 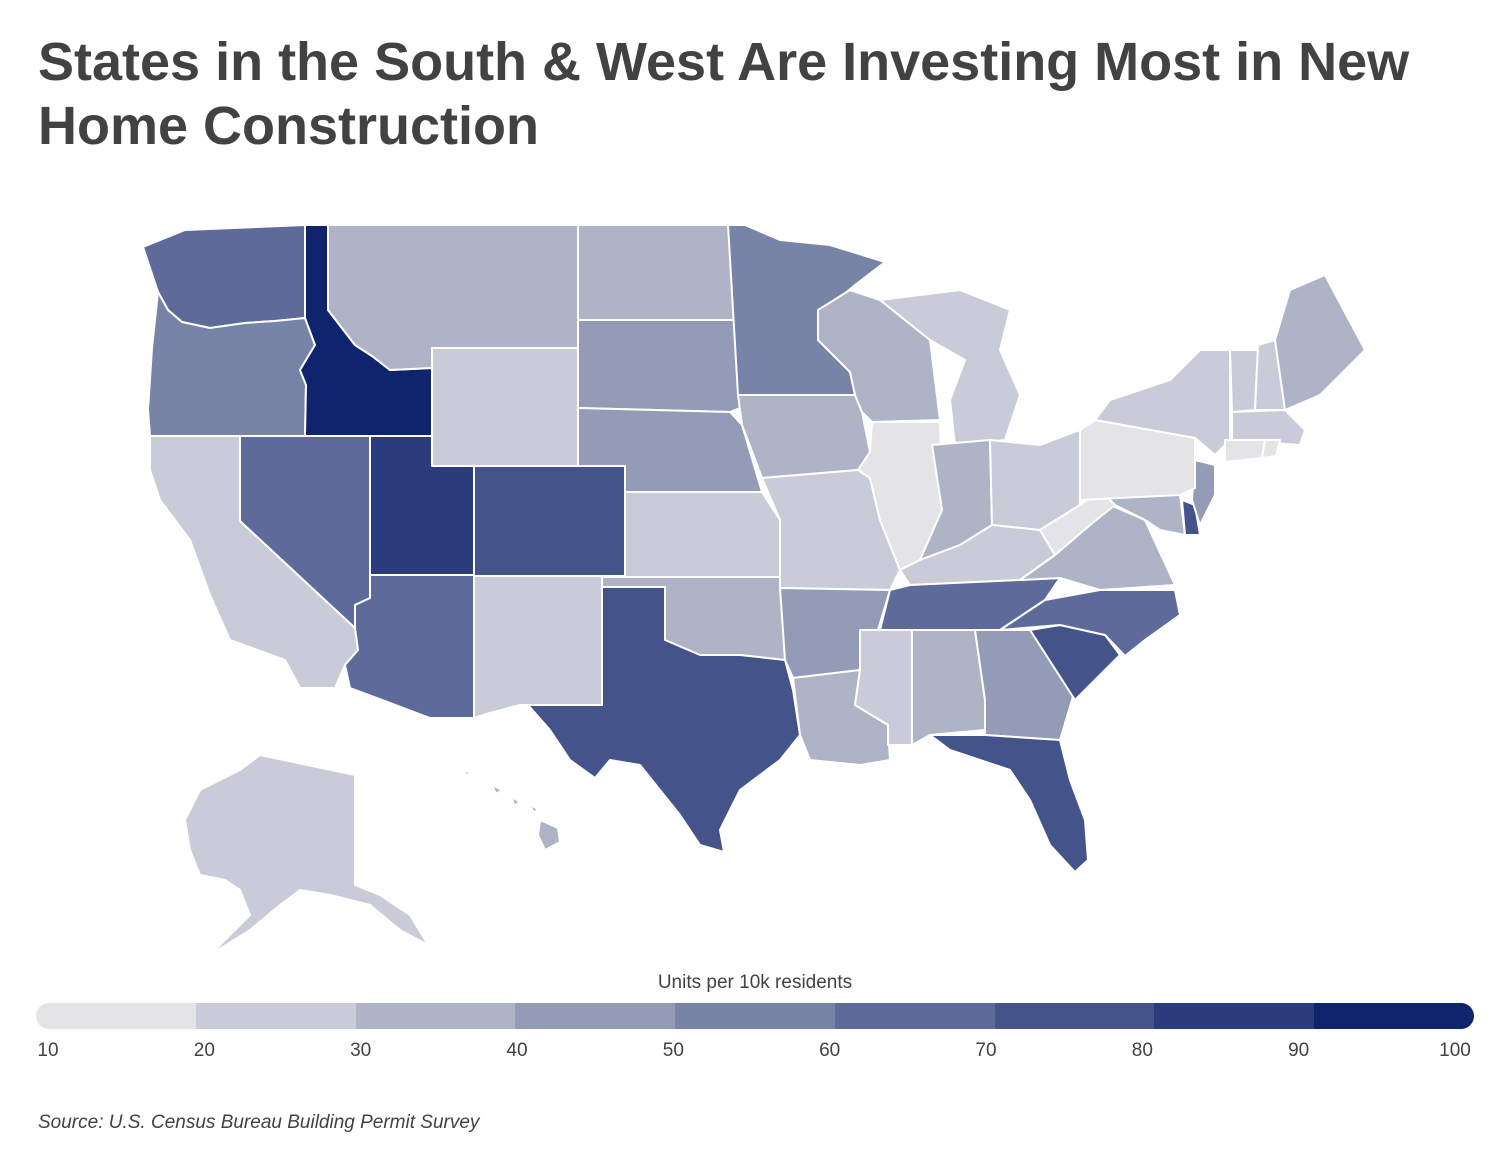 What do you see at coordinates (830, 1050) in the screenshot?
I see `legend-tick: 60` at bounding box center [830, 1050].